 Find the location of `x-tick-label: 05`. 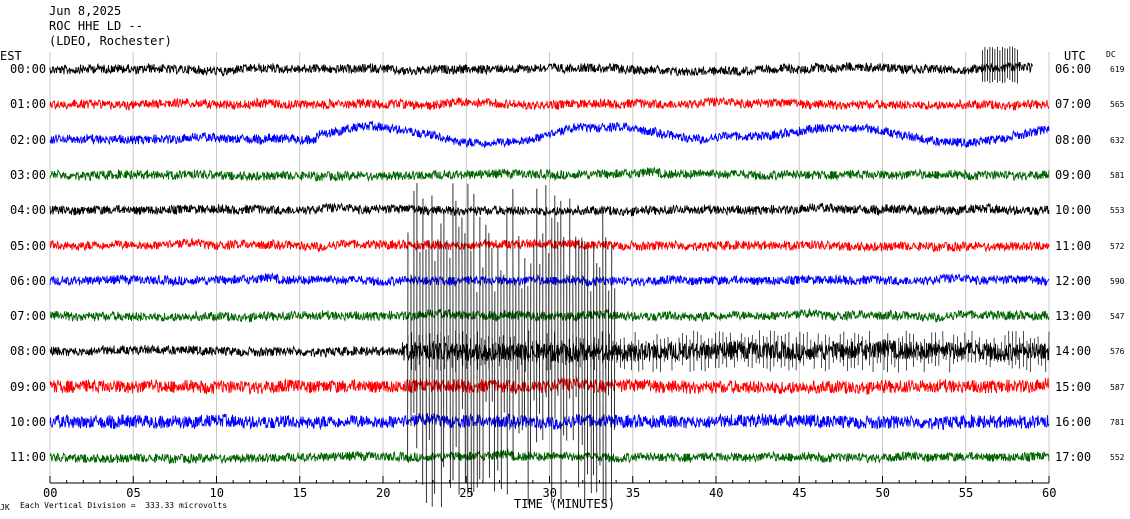

x-tick-label: 05 is located at coordinates (133, 493).